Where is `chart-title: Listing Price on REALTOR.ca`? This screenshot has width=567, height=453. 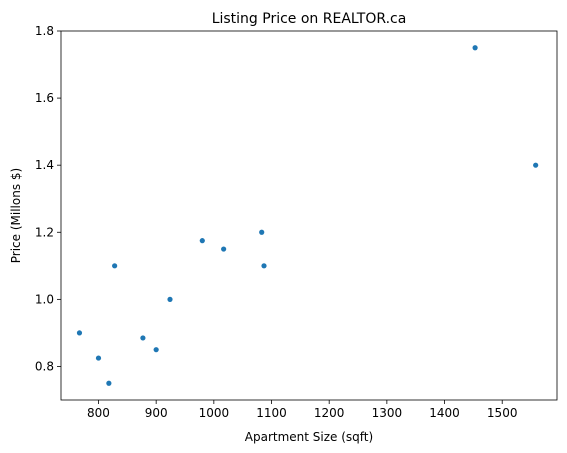 chart-title: Listing Price on REALTOR.ca is located at coordinates (309, 19).